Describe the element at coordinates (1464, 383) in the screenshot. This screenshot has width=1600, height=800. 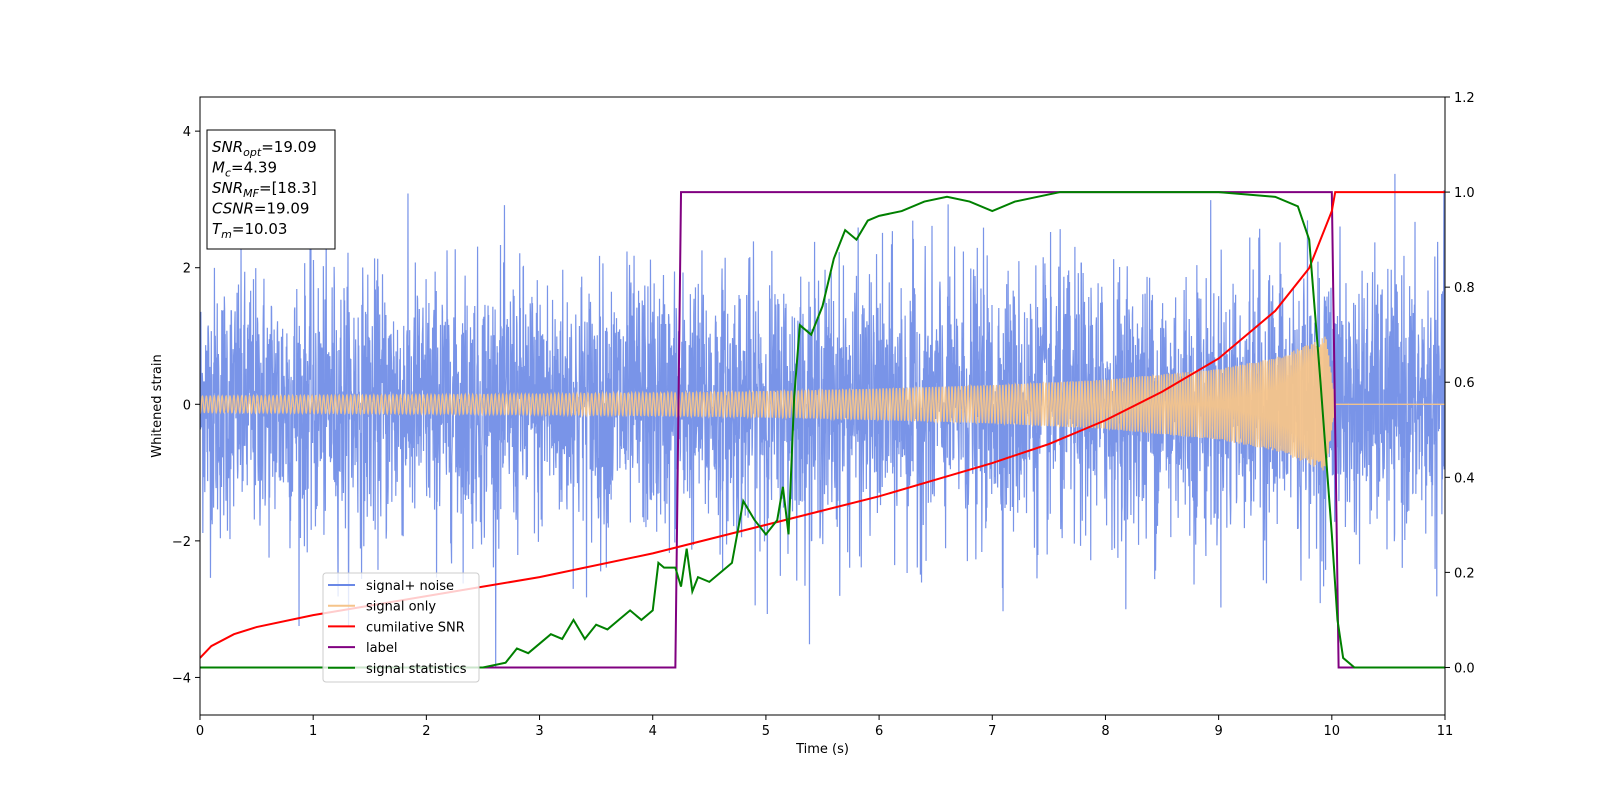
I see `y-right-tick-label: 0.6` at that location.